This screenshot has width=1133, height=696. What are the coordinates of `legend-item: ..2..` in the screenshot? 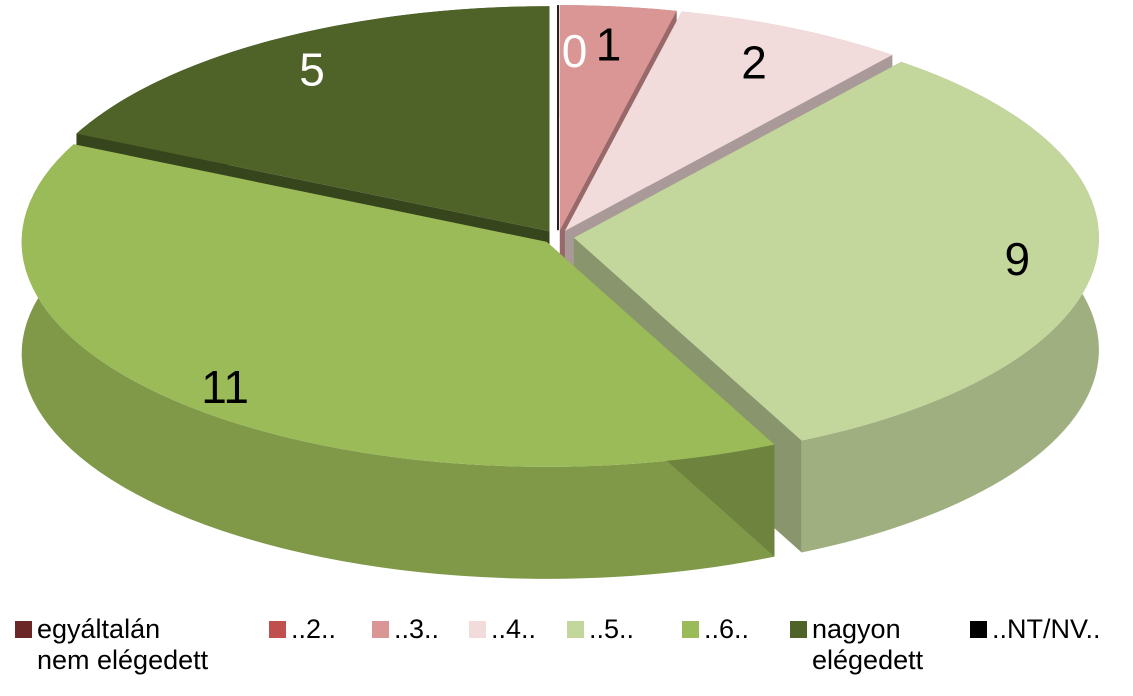 It's located at (302, 629).